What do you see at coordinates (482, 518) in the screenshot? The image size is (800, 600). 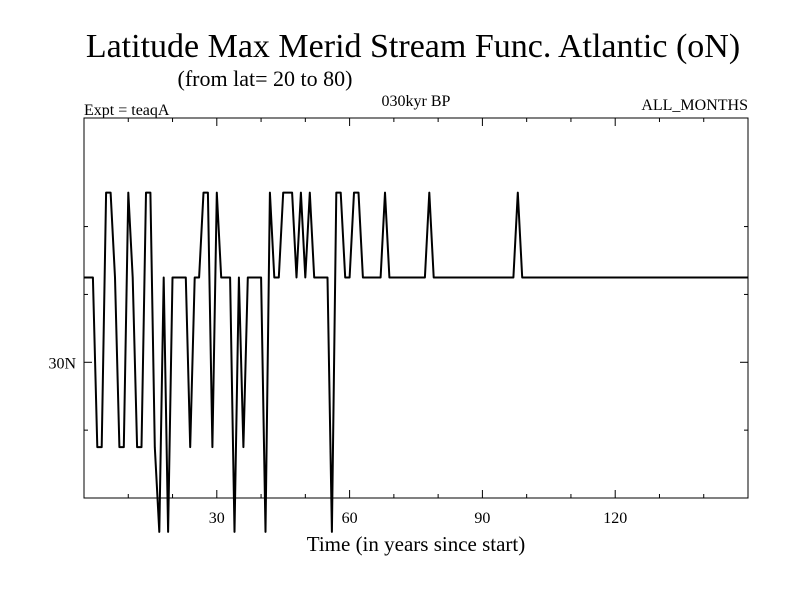 I see `x-tick-label: 90` at bounding box center [482, 518].